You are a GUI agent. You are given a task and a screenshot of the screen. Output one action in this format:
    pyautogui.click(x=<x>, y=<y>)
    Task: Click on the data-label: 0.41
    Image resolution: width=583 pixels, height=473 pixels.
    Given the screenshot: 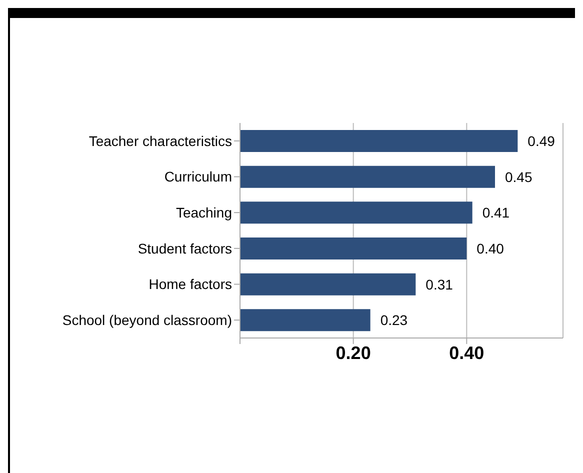 What is the action you would take?
    pyautogui.click(x=496, y=212)
    